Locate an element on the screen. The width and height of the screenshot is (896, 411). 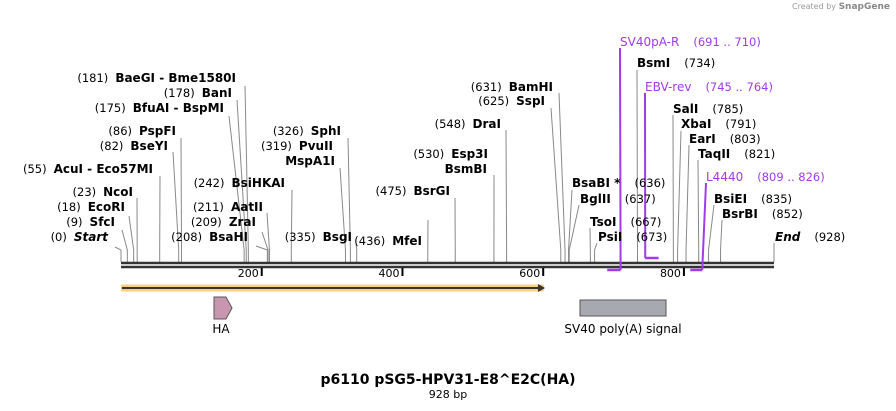
enzyme-site-label: (86) PspFI is located at coordinates (142, 131).